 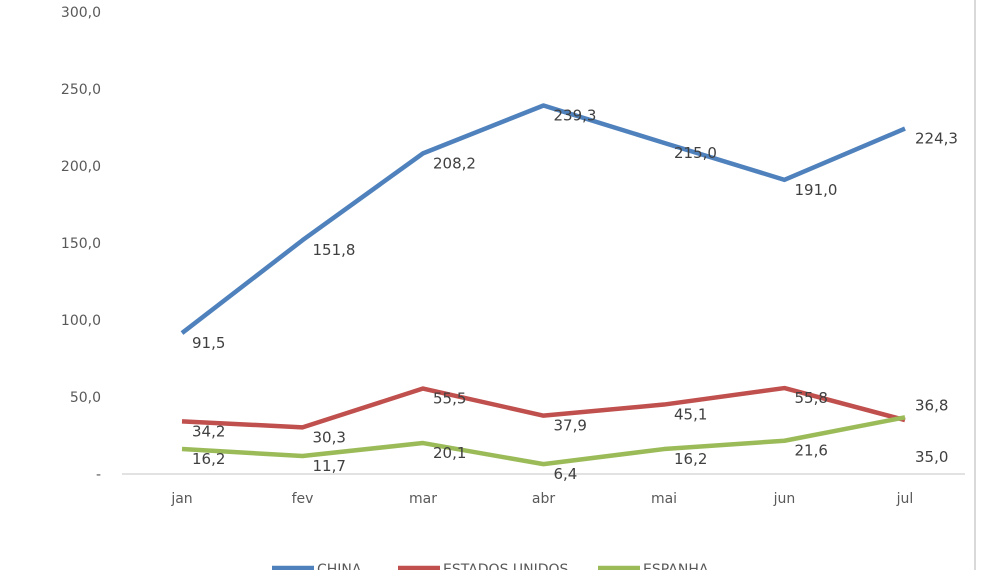 What do you see at coordinates (208, 431) in the screenshot?
I see `data-label: 34,2` at bounding box center [208, 431].